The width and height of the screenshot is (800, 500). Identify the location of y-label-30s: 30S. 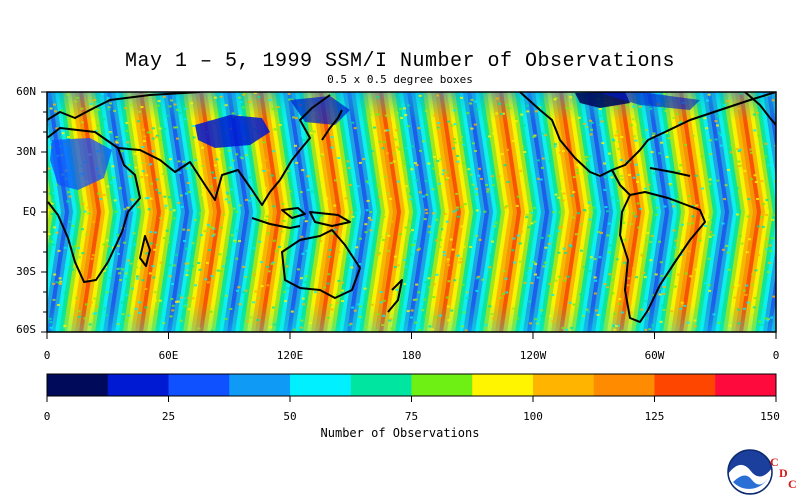
(26, 271).